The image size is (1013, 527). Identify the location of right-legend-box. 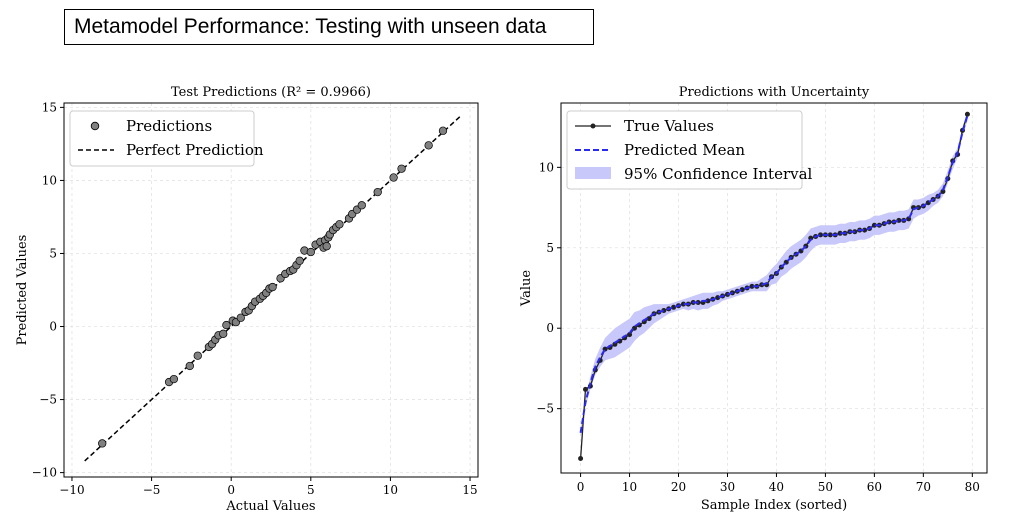
(684, 150).